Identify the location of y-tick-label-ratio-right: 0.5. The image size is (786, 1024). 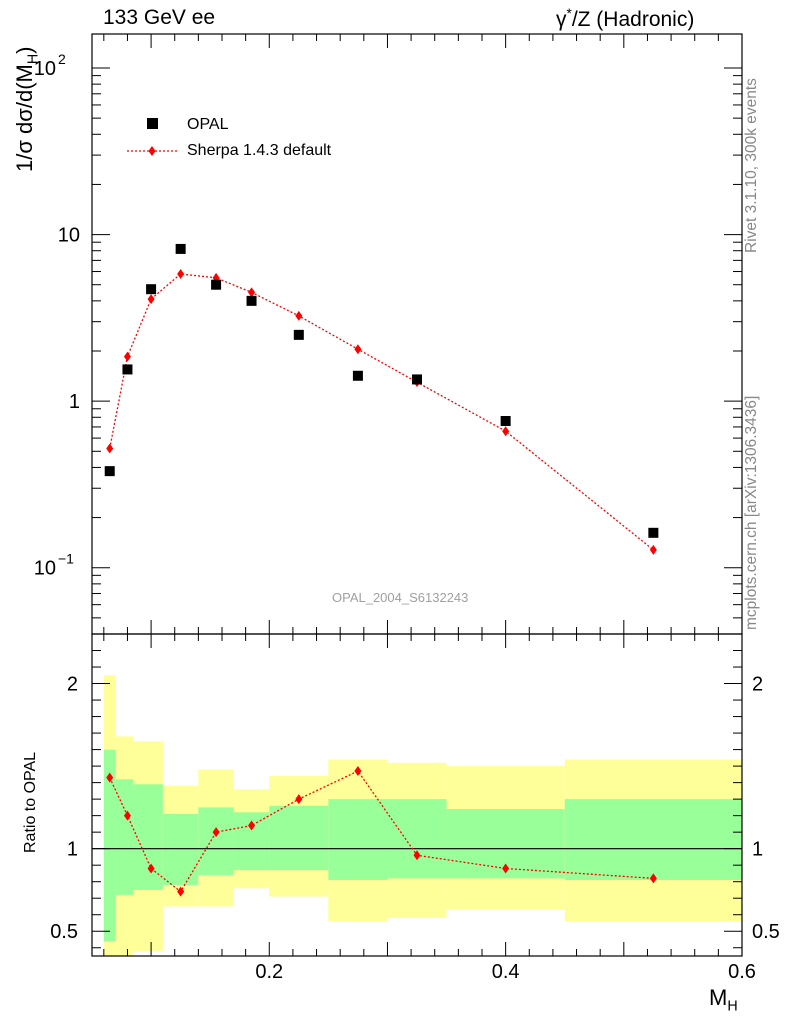
(766, 932).